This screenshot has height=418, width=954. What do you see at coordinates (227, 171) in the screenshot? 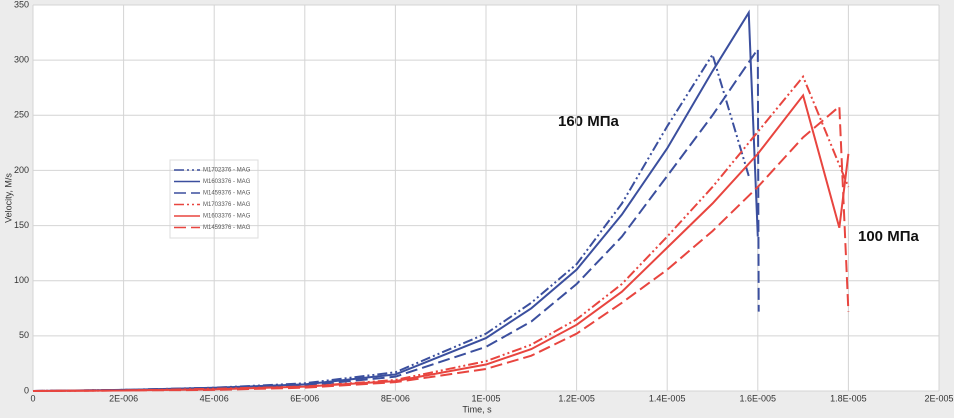
I see `legend-label: M1702376 - MAG` at bounding box center [227, 171].